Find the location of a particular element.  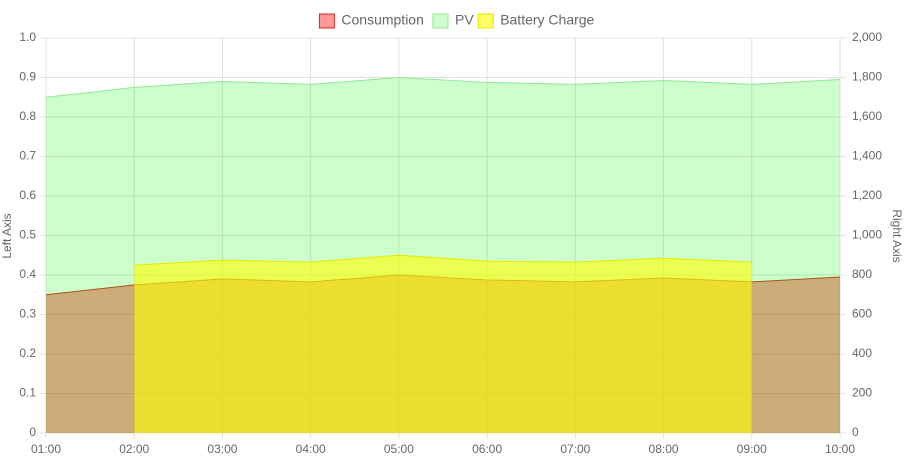

y2-tick-label: 0 is located at coordinates (855, 432).